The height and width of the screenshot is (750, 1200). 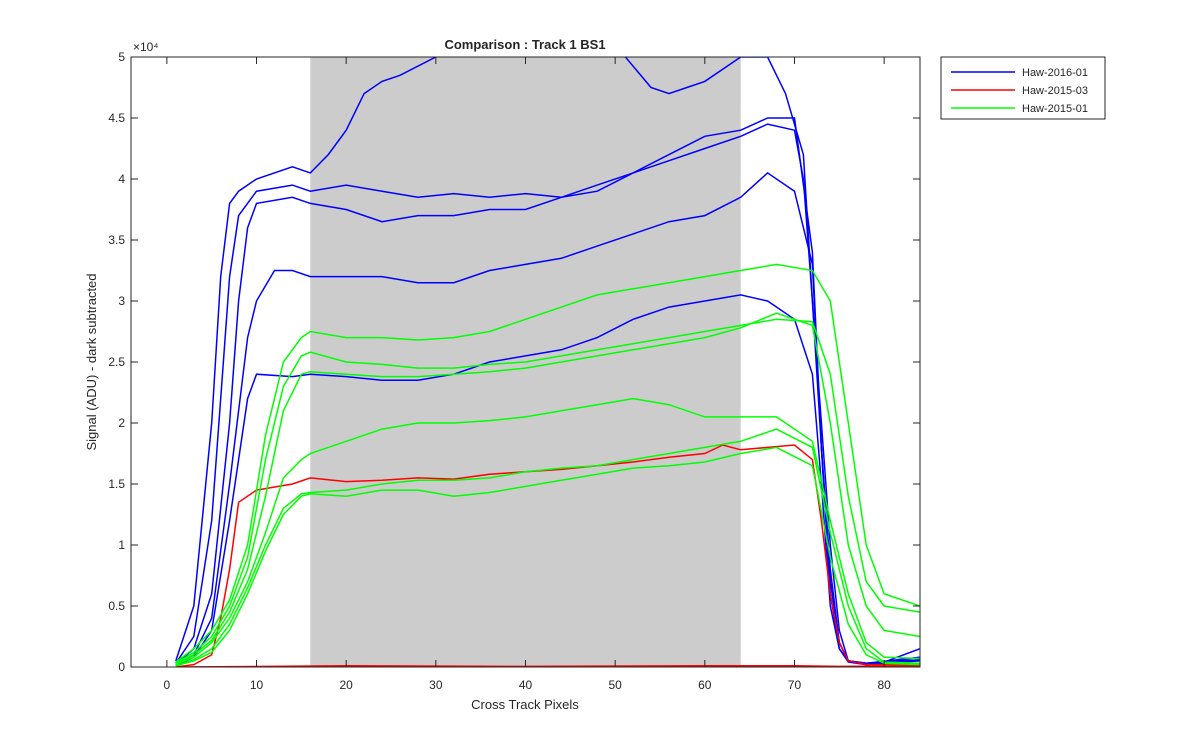 What do you see at coordinates (436, 685) in the screenshot?
I see `x-tick-label: 30` at bounding box center [436, 685].